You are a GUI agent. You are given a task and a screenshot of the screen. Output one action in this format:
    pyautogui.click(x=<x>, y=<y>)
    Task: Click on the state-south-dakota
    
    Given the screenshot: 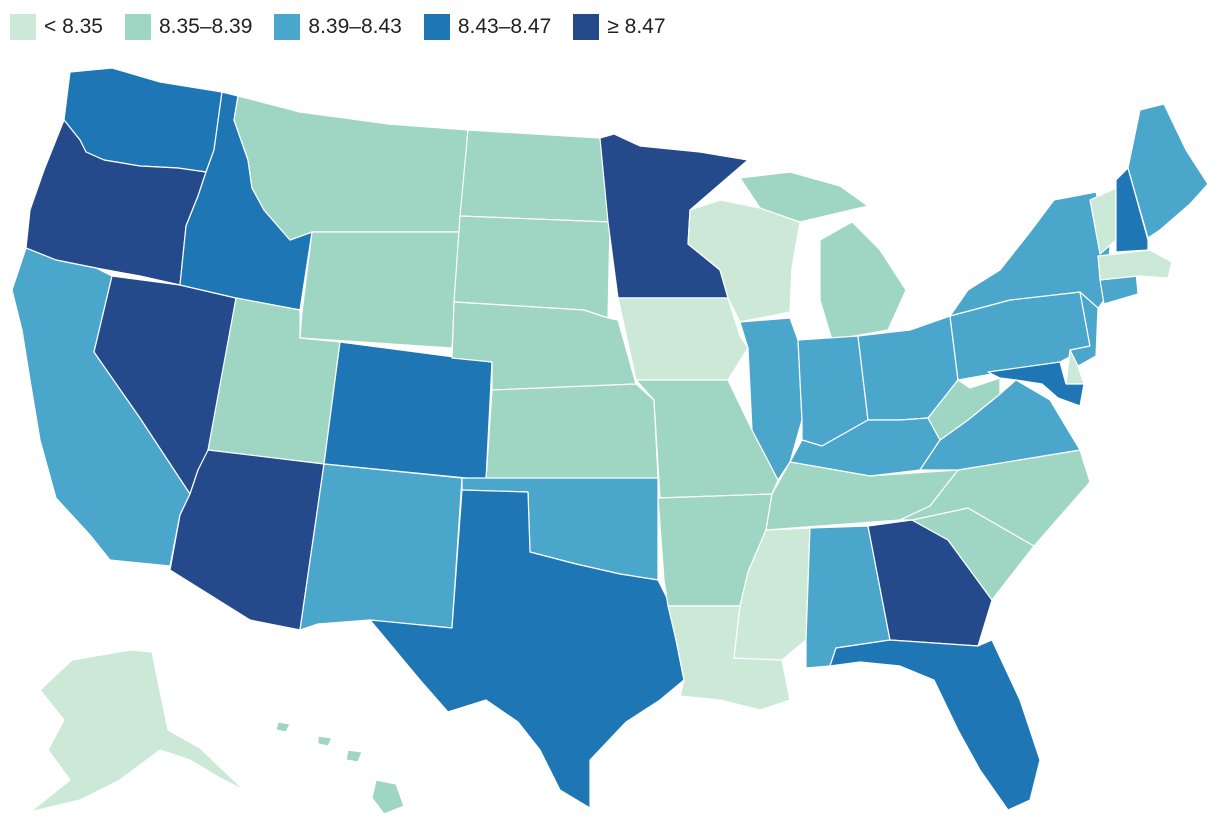 What is the action you would take?
    pyautogui.click(x=532, y=267)
    